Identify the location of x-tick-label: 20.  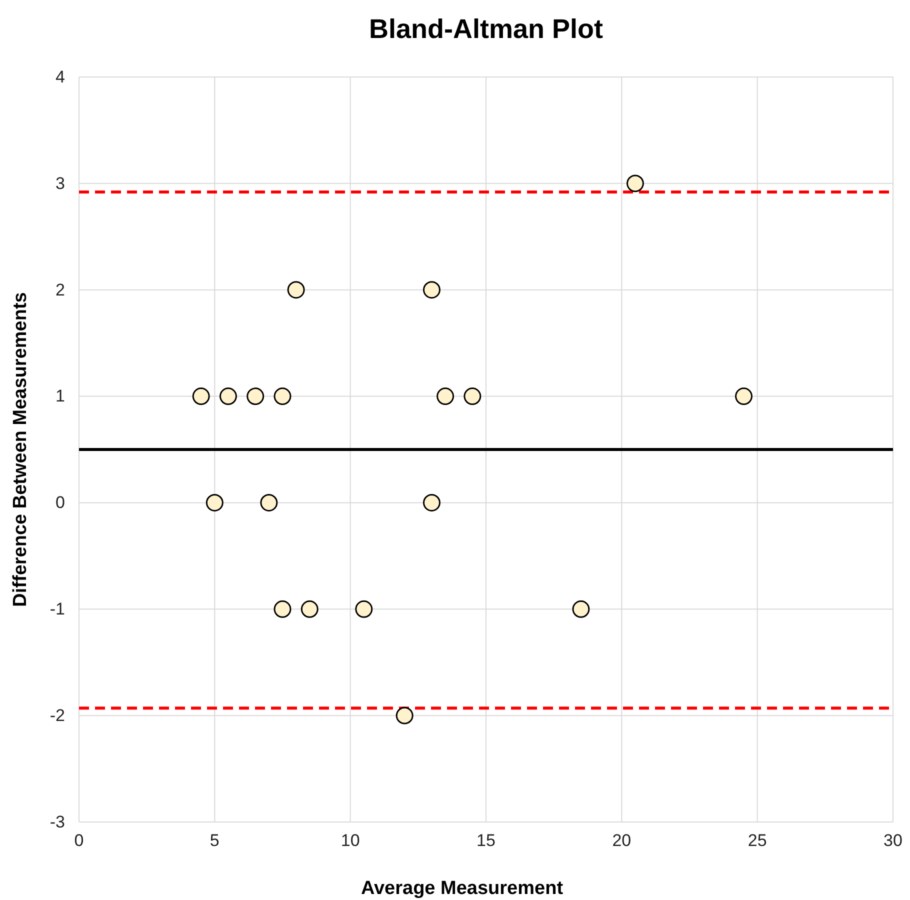
(622, 840).